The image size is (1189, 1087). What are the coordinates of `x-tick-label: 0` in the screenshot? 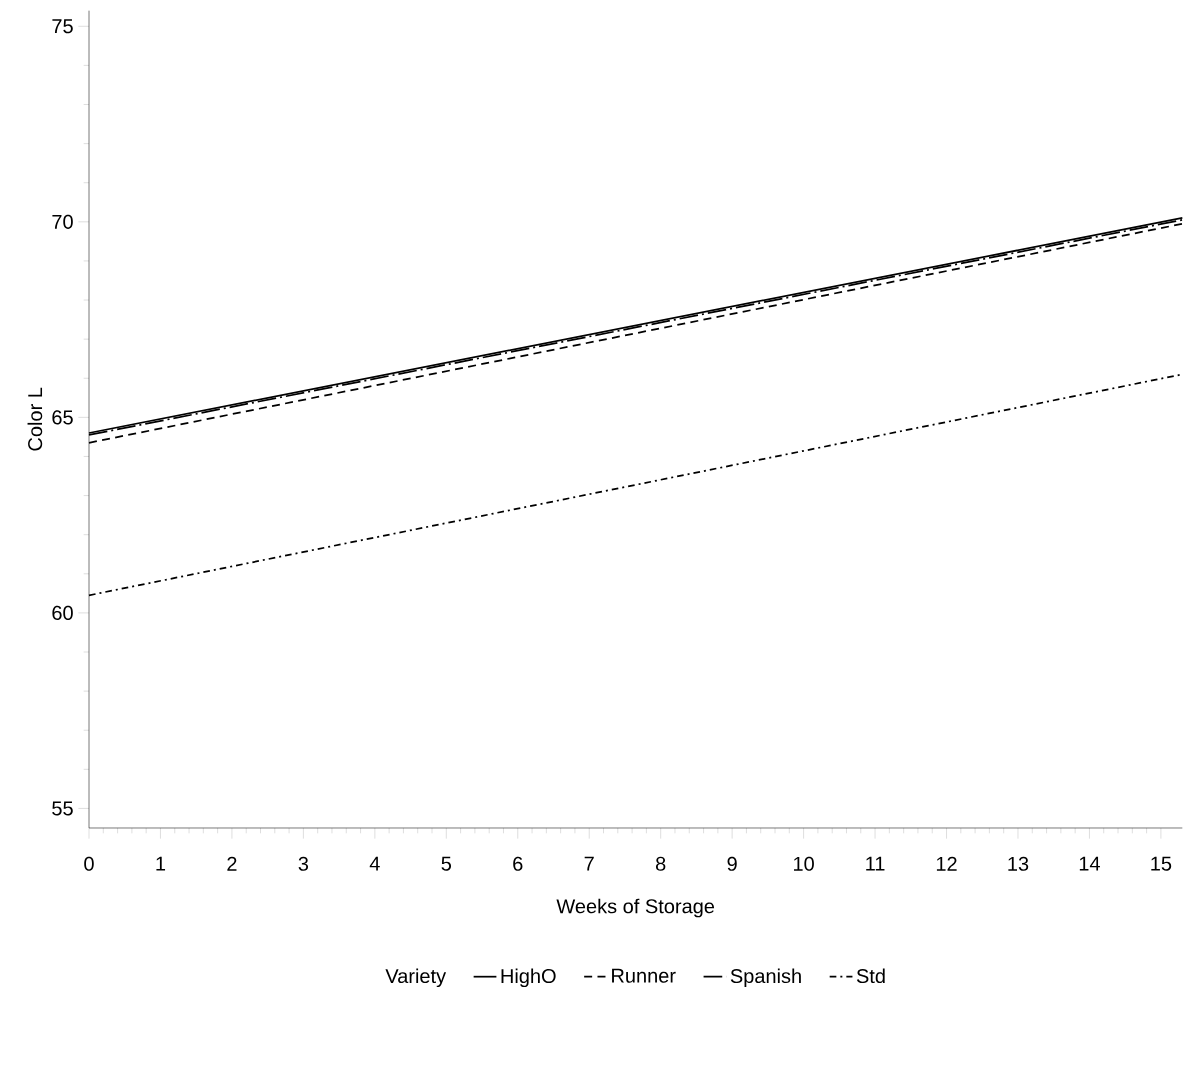 It's located at (89, 863).